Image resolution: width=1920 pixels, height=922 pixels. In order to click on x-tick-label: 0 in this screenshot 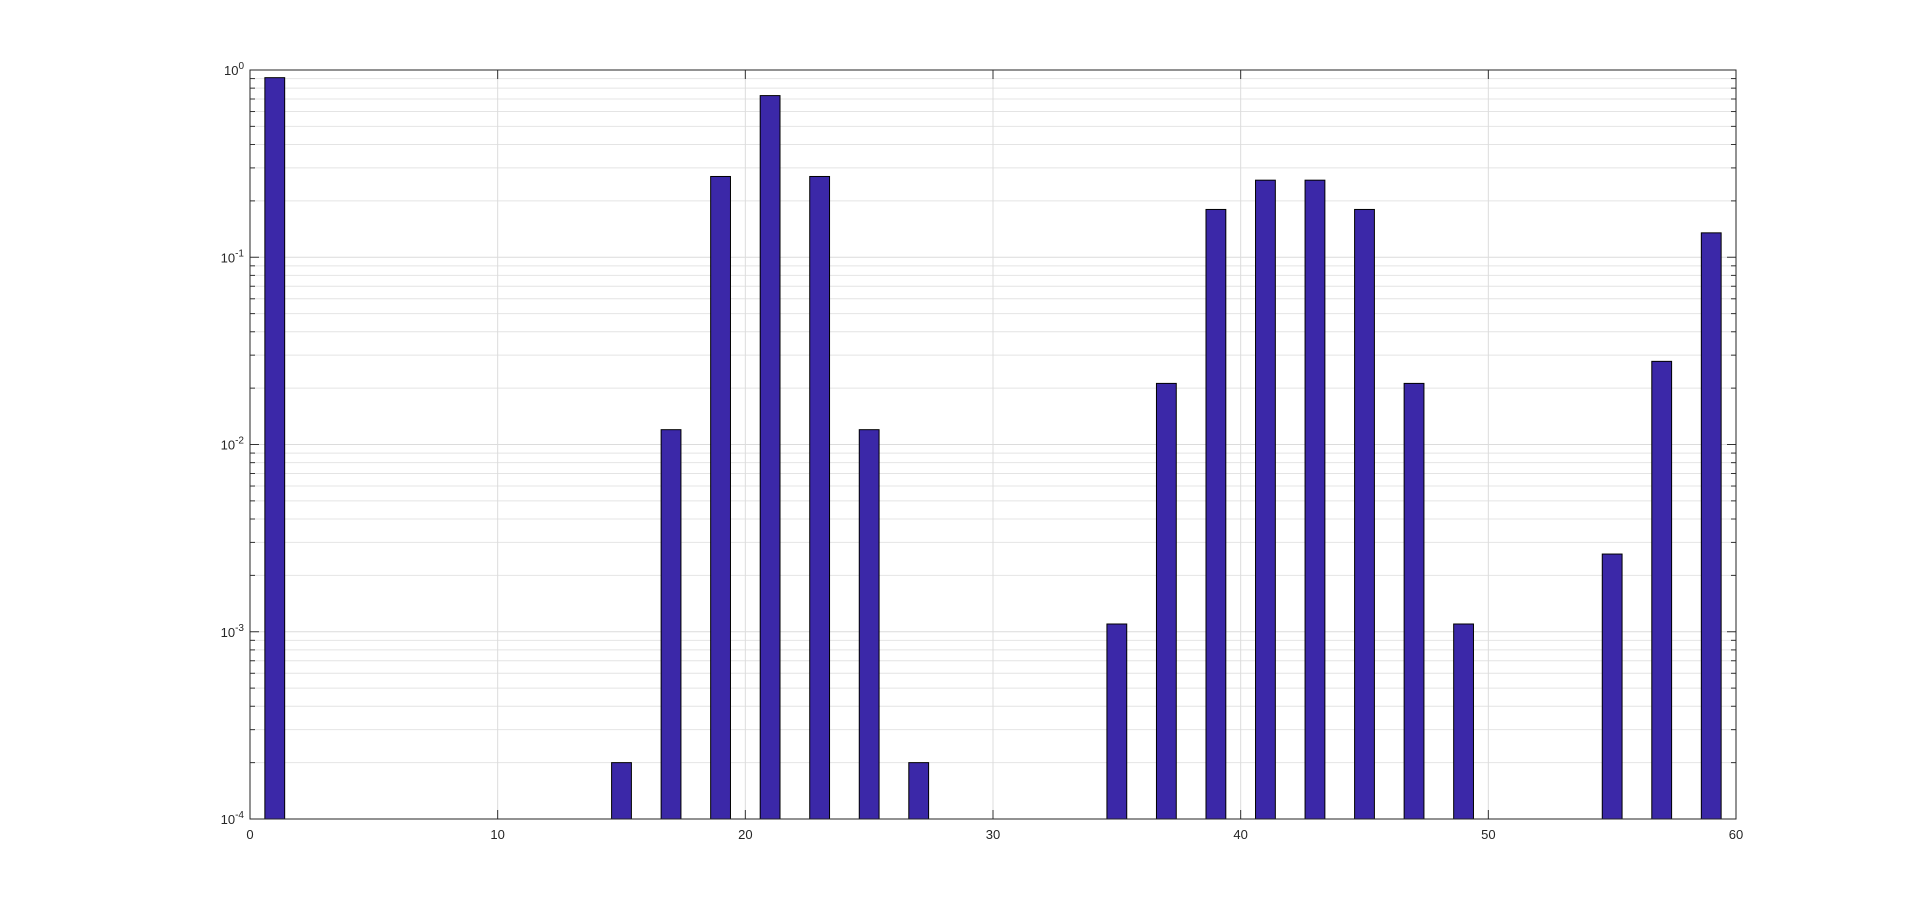, I will do `click(249, 834)`.